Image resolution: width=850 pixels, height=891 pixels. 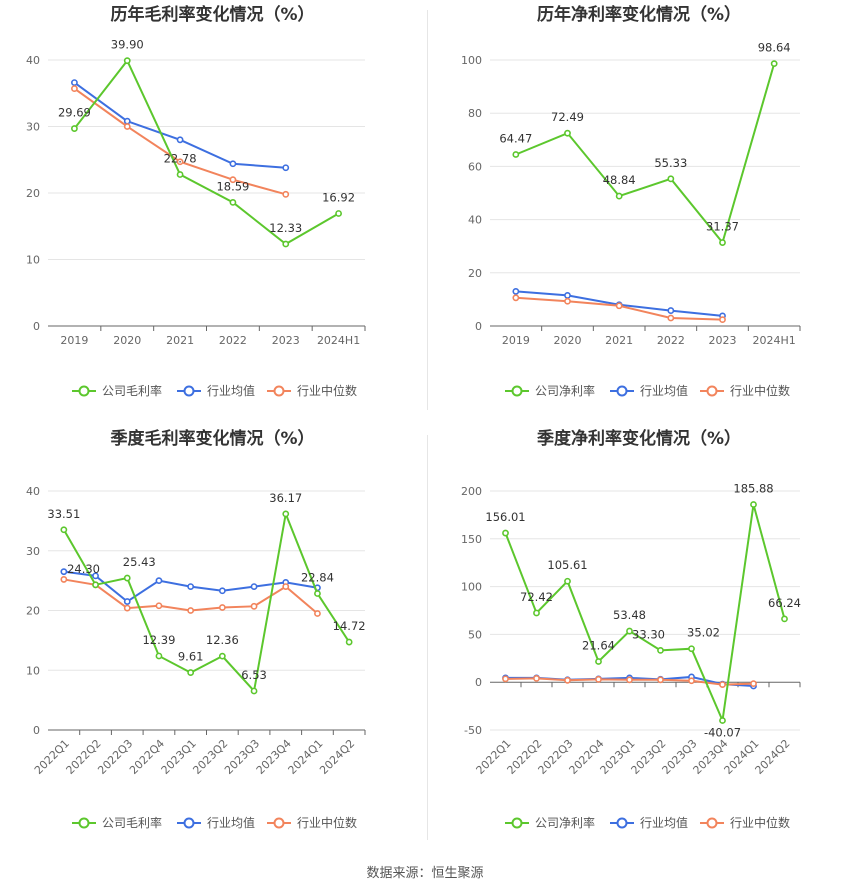 I want to click on data-label: 185.88, so click(x=753, y=488).